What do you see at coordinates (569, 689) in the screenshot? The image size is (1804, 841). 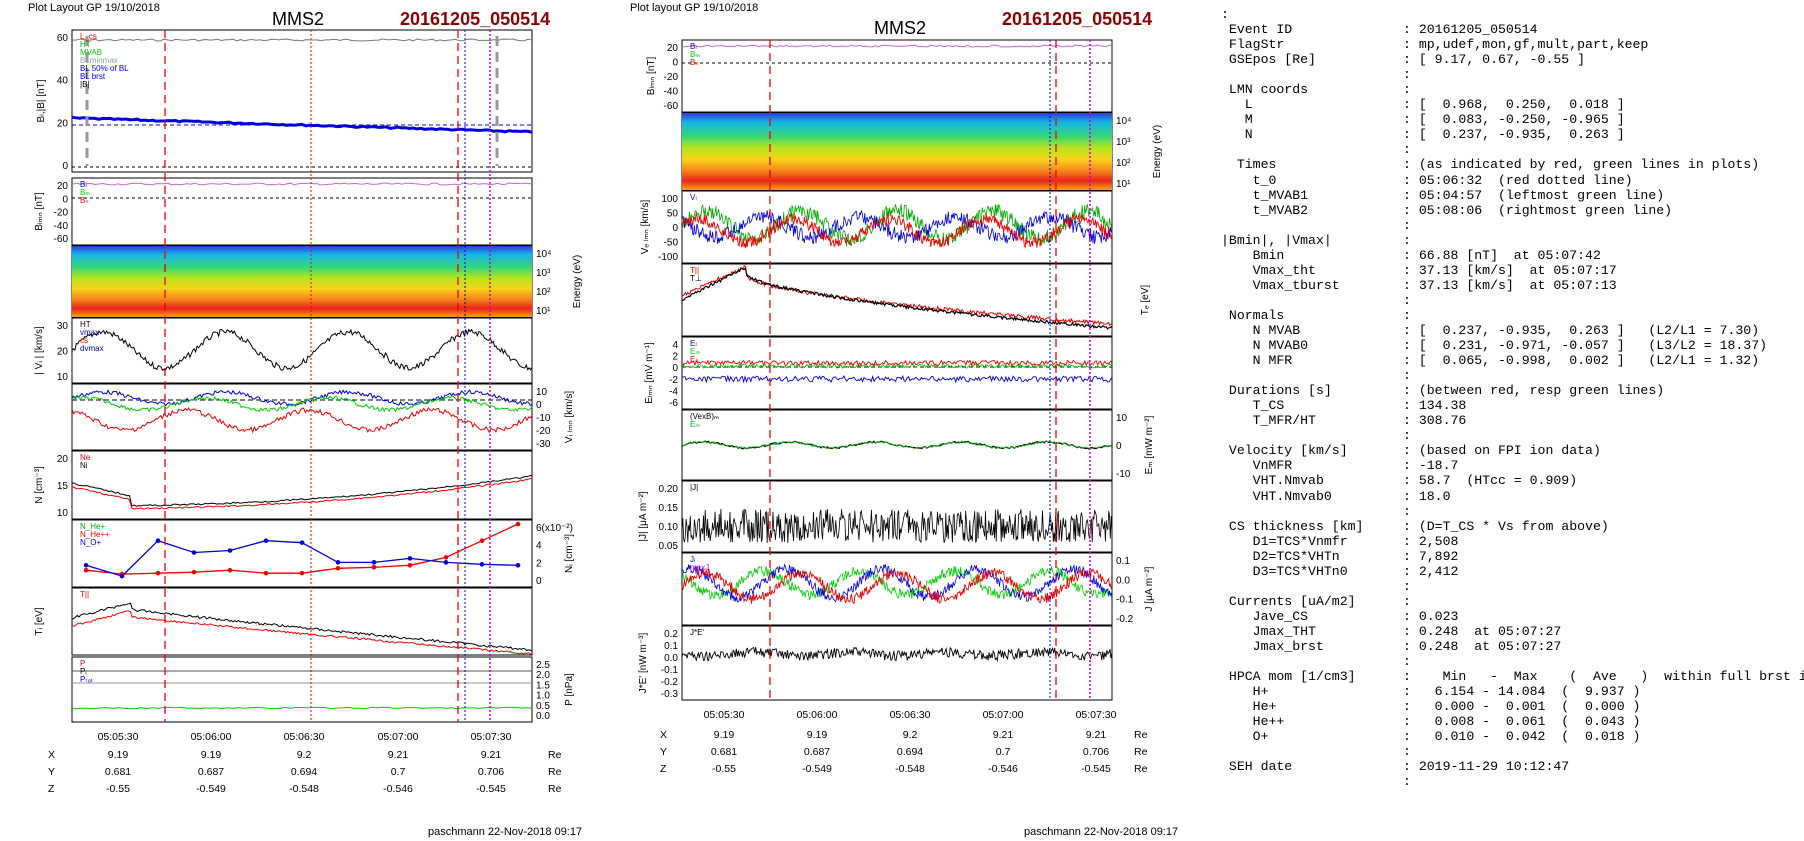 I see `y-axis-label: P [nPa]` at bounding box center [569, 689].